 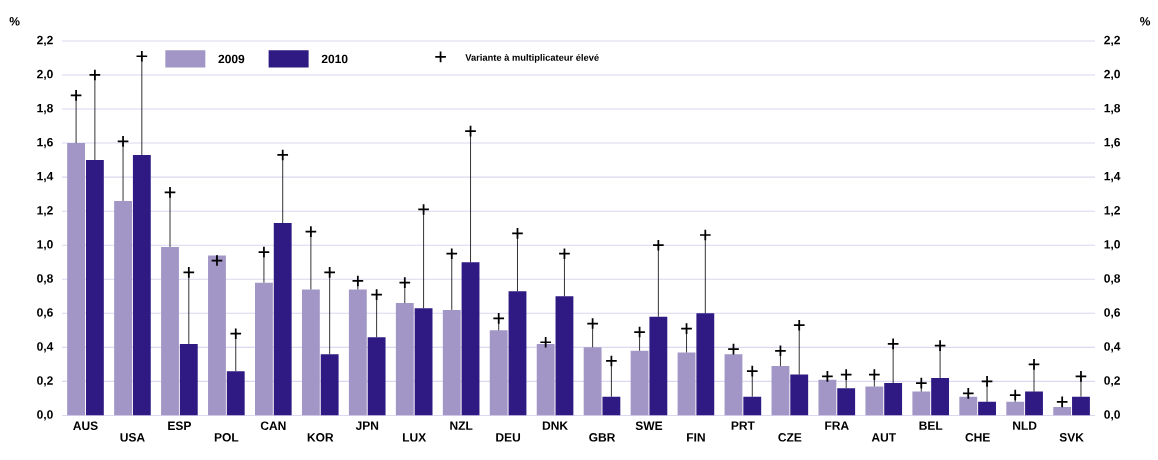 I want to click on y-tick-label: 1,8, so click(x=45, y=109).